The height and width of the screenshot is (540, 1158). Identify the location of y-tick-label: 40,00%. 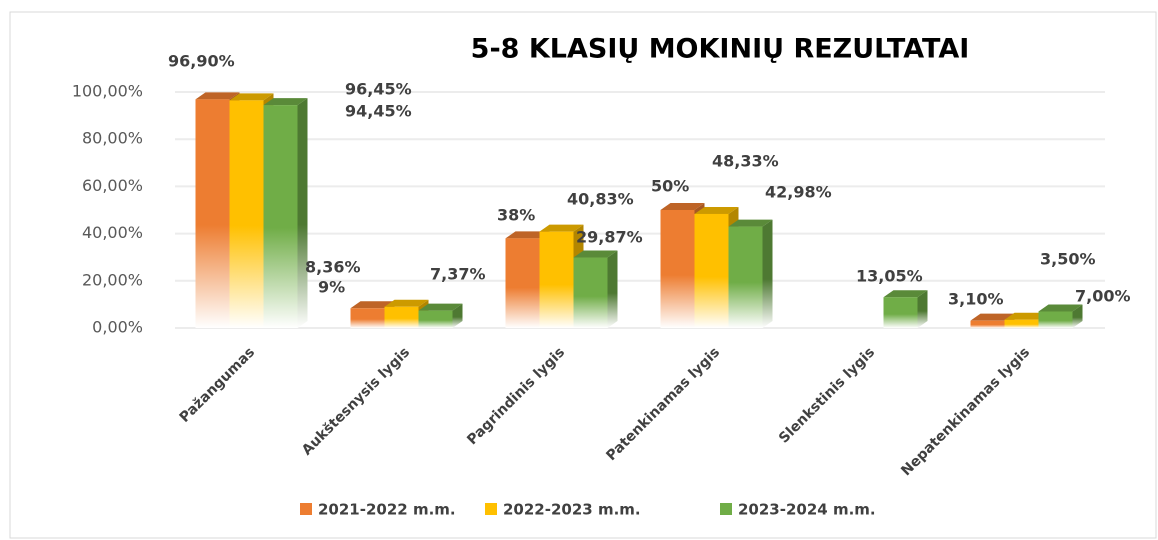
(112, 232).